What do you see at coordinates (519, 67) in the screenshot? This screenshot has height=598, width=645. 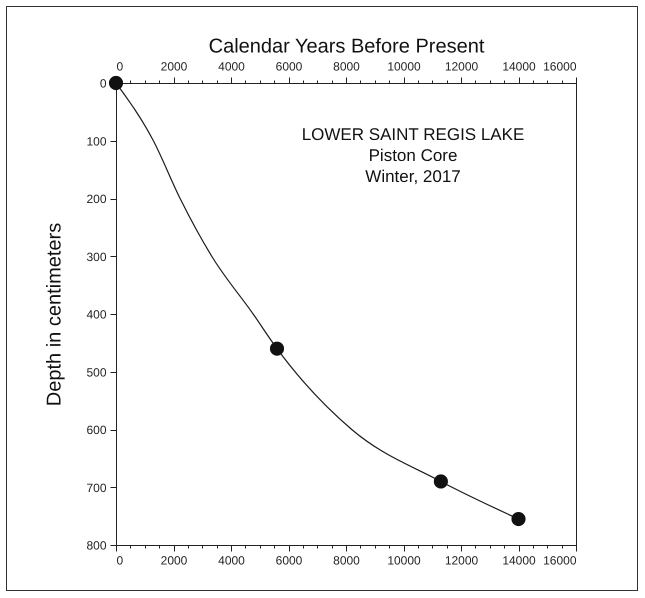 I see `x2-tick-label: 14000` at bounding box center [519, 67].